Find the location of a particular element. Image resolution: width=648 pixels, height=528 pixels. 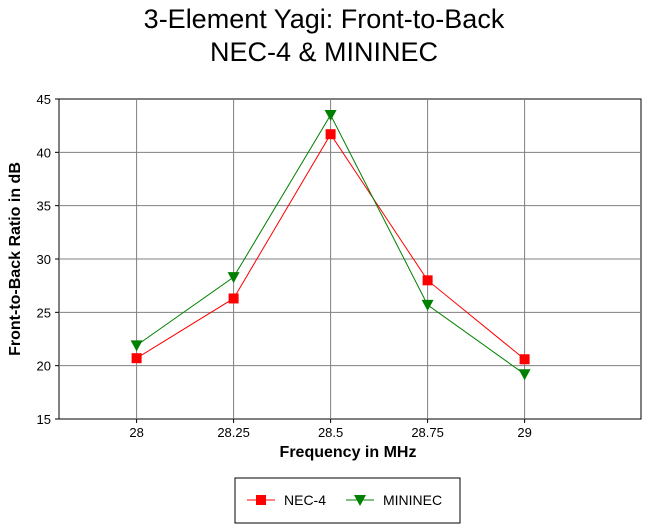

y-tick-label: 20 is located at coordinates (44, 366).